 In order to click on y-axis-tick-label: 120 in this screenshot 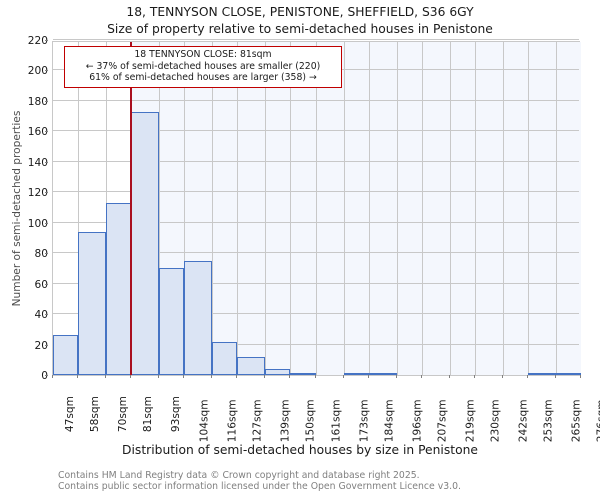, I will do `click(37, 193)`.